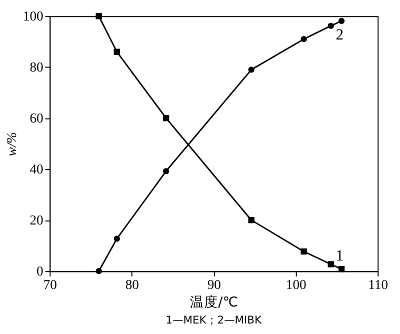 This screenshot has height=334, width=400. What do you see at coordinates (214, 320) in the screenshot?
I see `text: 1—MEK；2—MIBK` at bounding box center [214, 320].